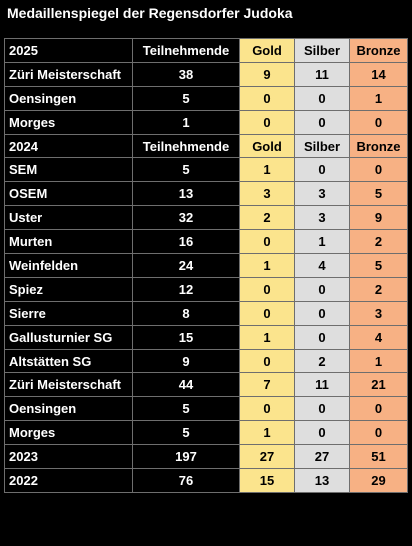 The width and height of the screenshot is (412, 546). Describe the element at coordinates (68, 337) in the screenshot. I see `competition-cell: Gallusturnier SG` at that location.